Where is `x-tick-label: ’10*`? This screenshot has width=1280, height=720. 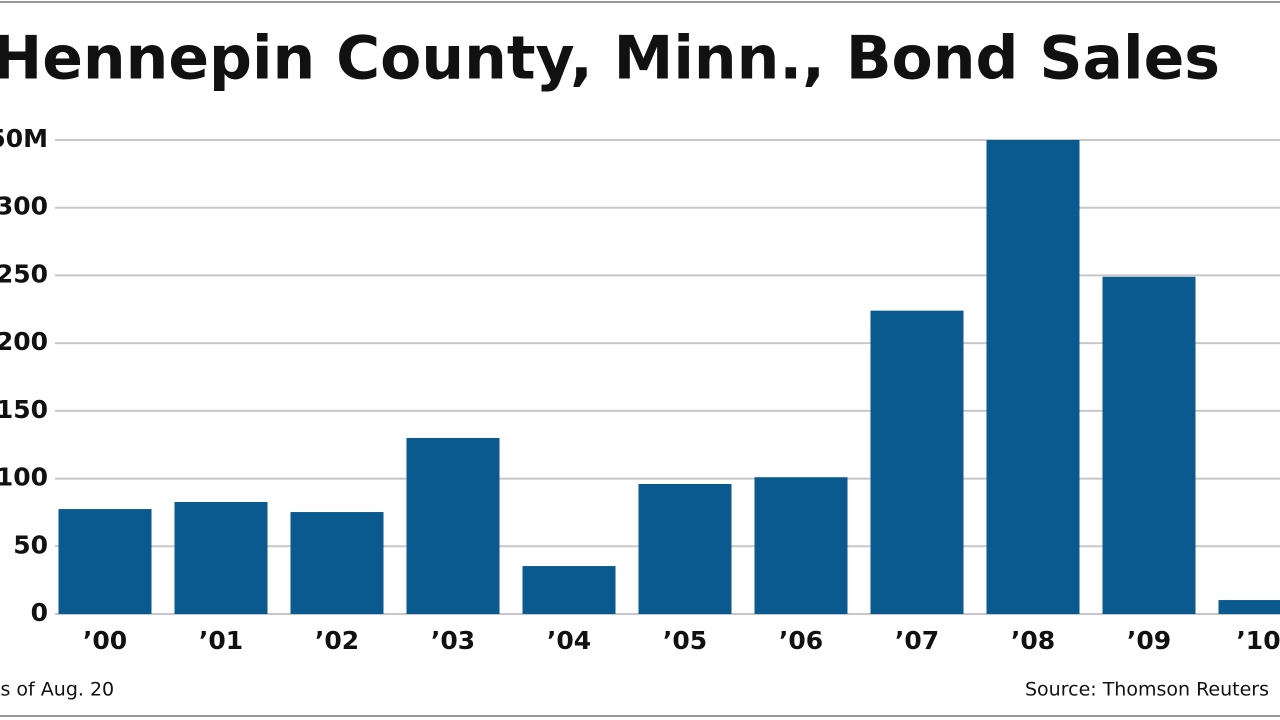 x-tick-label: ’10* is located at coordinates (1258, 640).